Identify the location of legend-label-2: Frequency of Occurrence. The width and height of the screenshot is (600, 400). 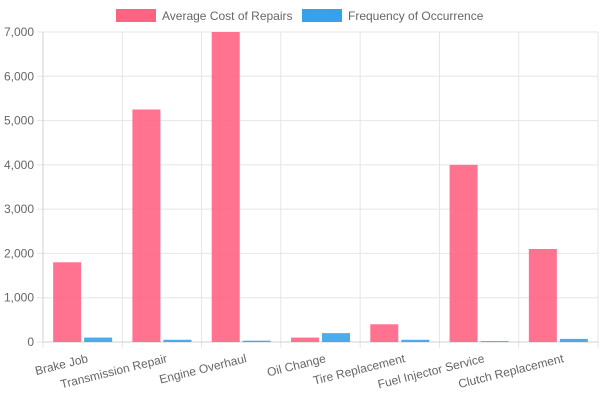
(416, 16).